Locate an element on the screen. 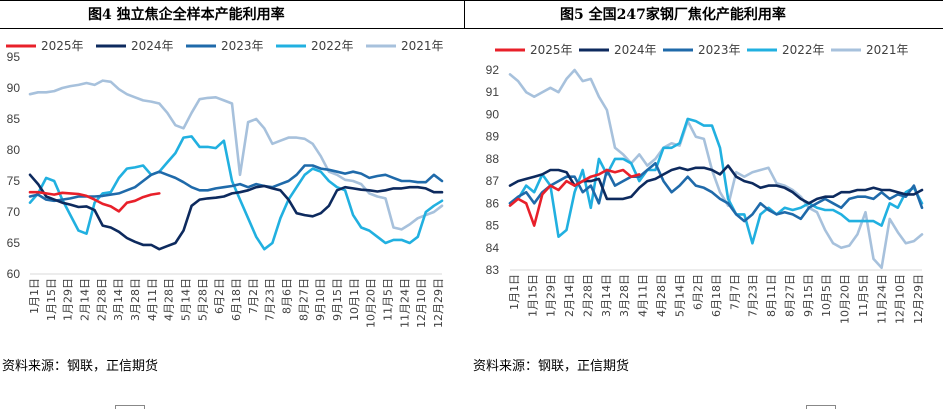 The image size is (943, 409). y-tick-label: 65 is located at coordinates (14, 243).